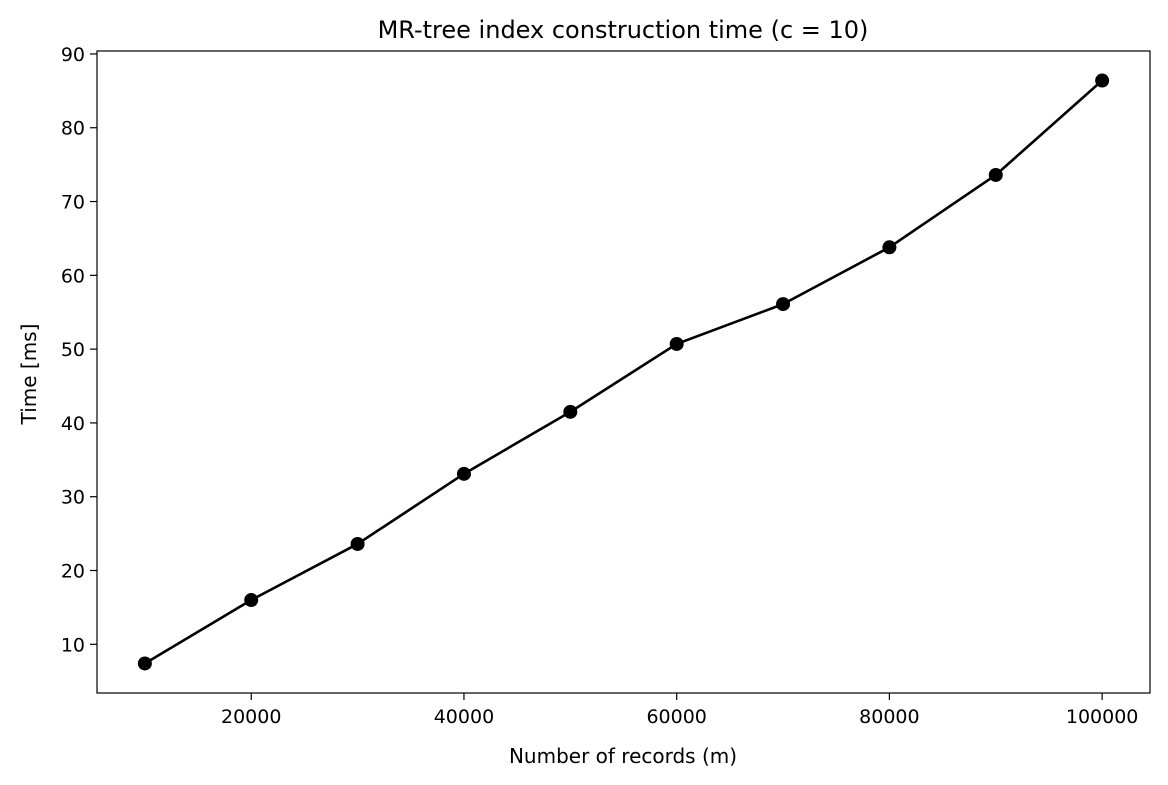 This screenshot has height=785, width=1168. Describe the element at coordinates (889, 717) in the screenshot. I see `x-tick-label: 80000` at that location.